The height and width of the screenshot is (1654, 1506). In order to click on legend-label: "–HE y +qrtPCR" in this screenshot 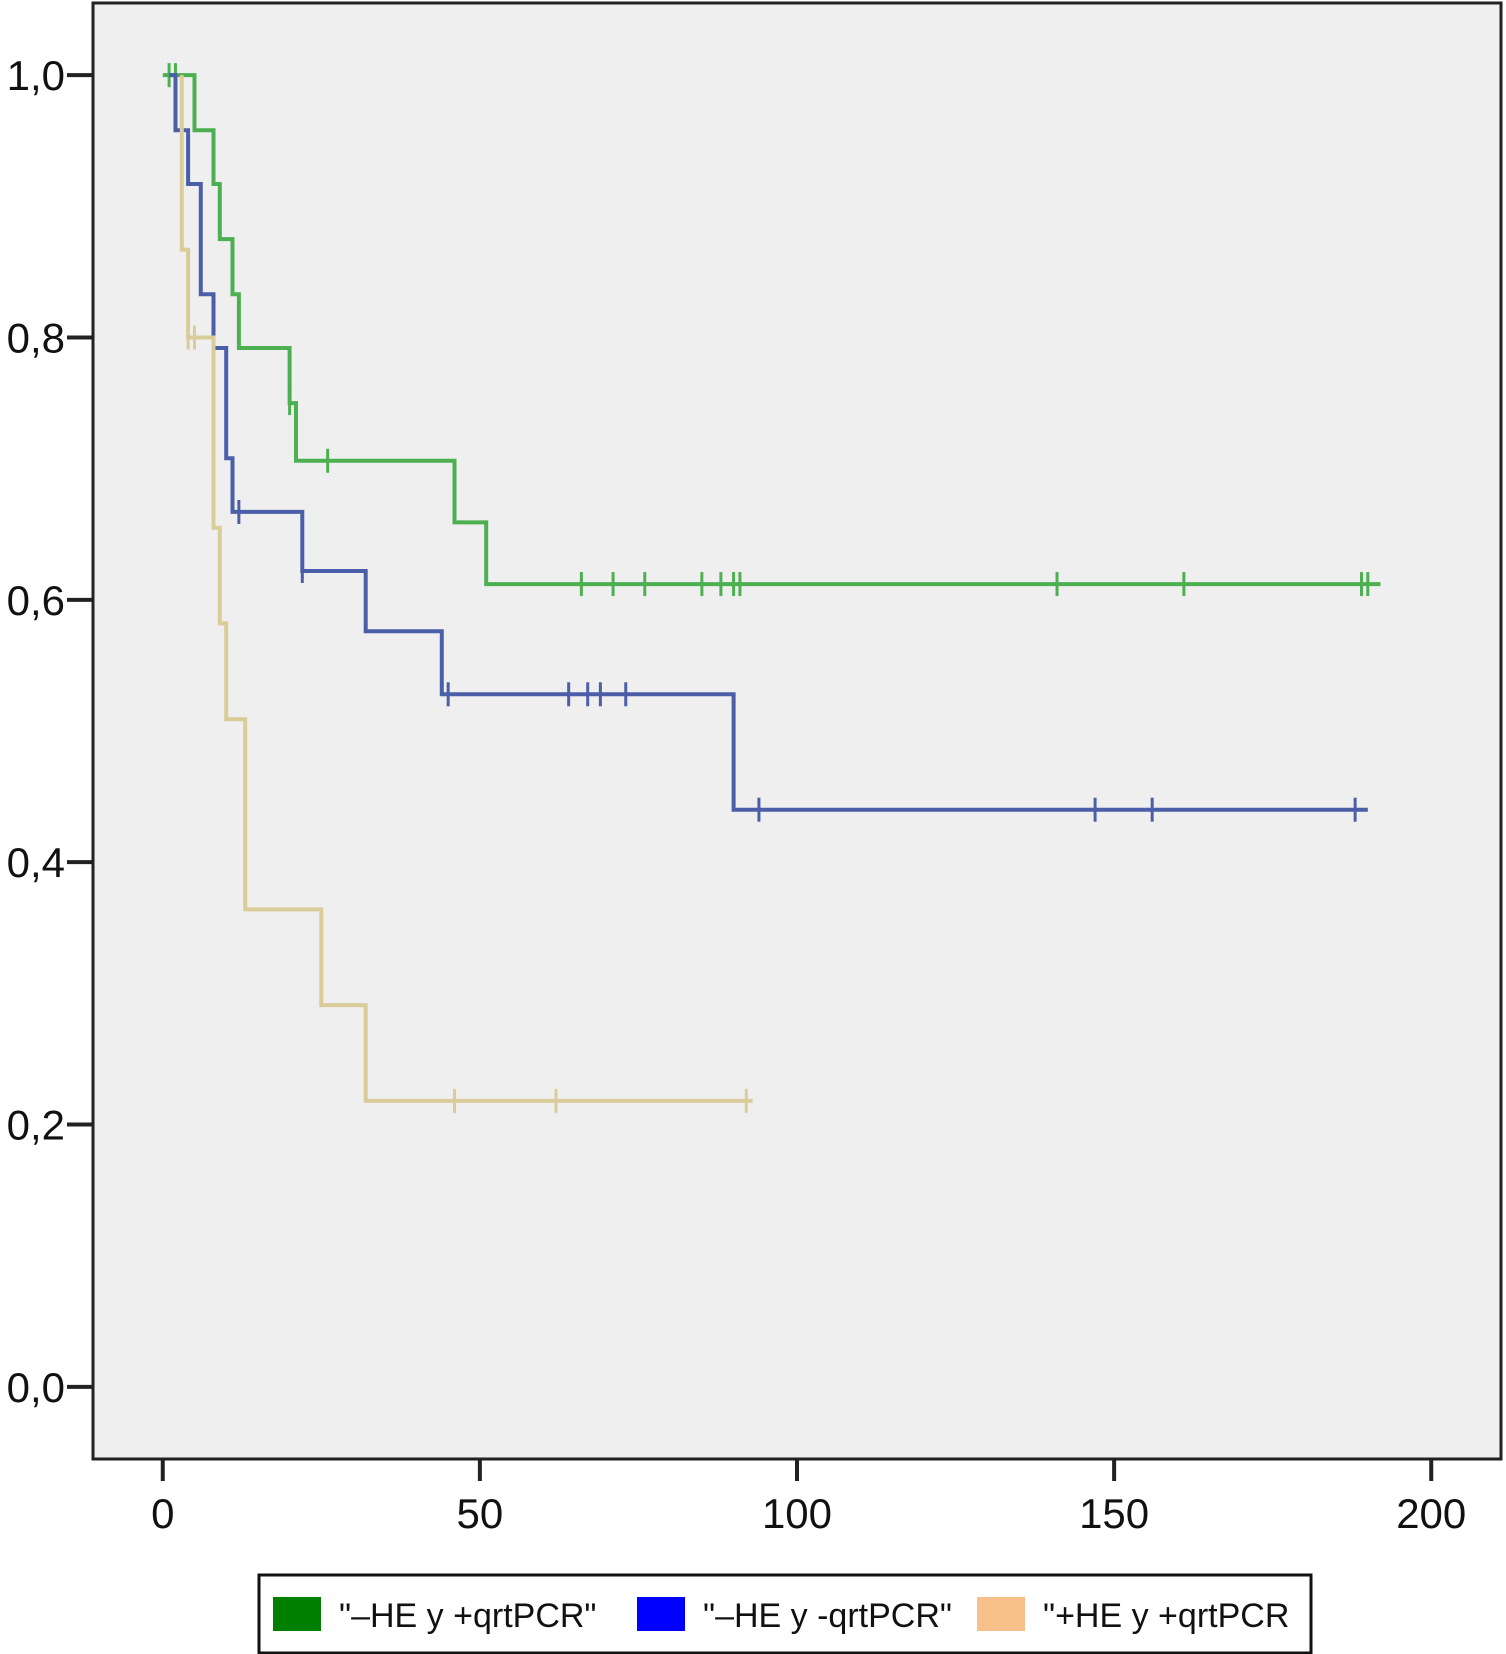, I will do `click(468, 1616)`.